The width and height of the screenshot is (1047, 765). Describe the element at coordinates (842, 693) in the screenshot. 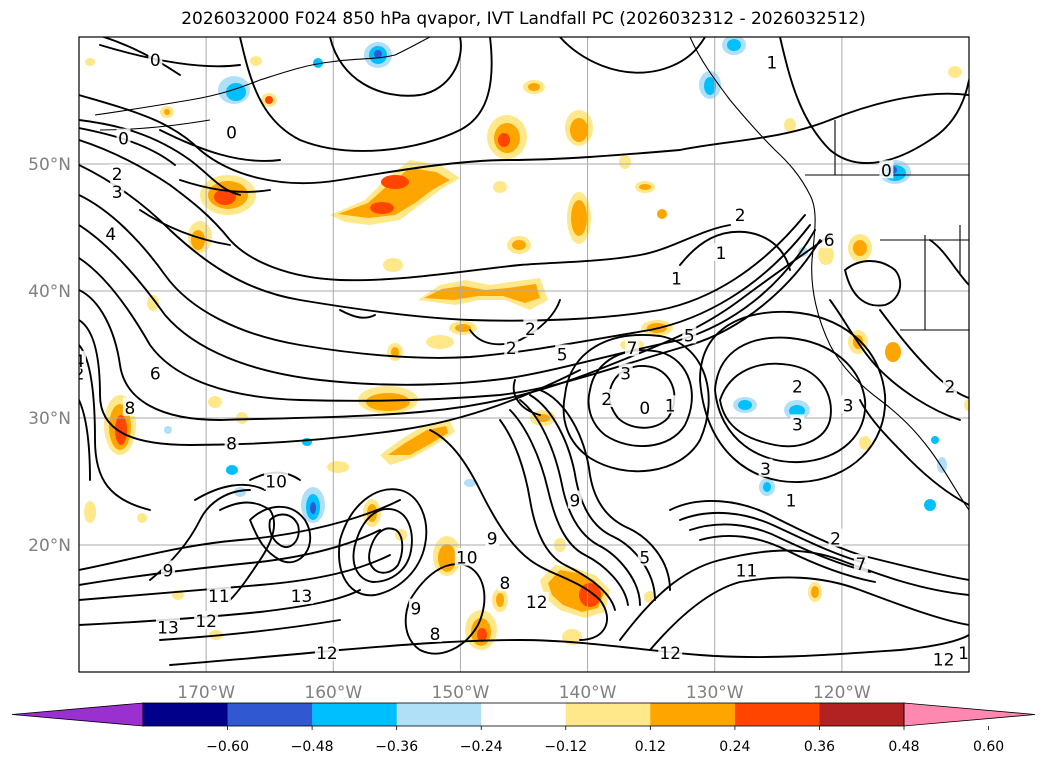

I see `lon-tick-label: 120°W` at that location.